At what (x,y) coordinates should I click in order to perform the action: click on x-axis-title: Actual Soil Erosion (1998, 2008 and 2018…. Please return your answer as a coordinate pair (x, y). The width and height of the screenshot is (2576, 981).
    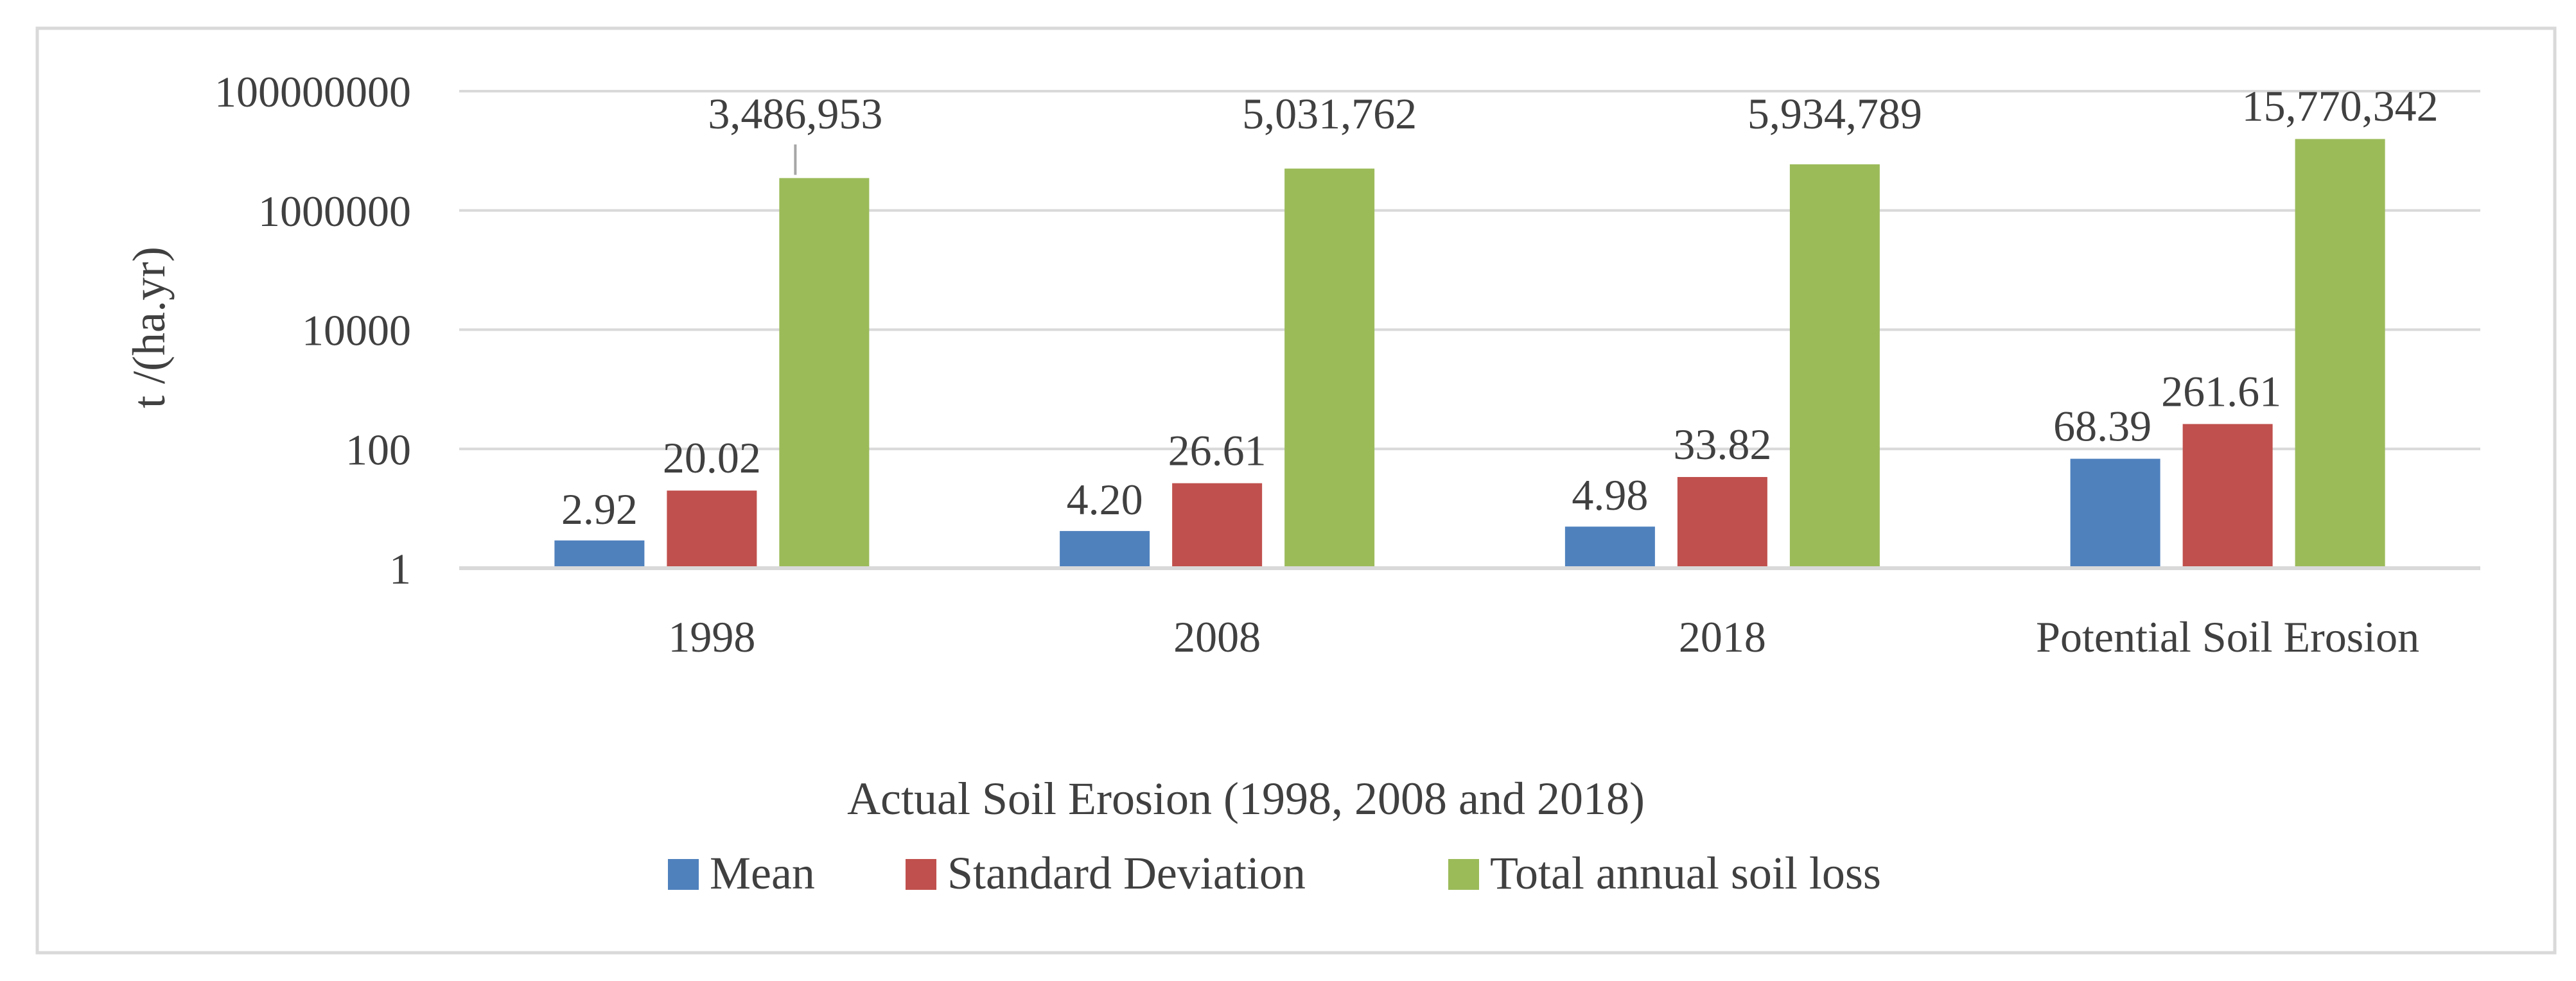
    Looking at the image, I should click on (1246, 798).